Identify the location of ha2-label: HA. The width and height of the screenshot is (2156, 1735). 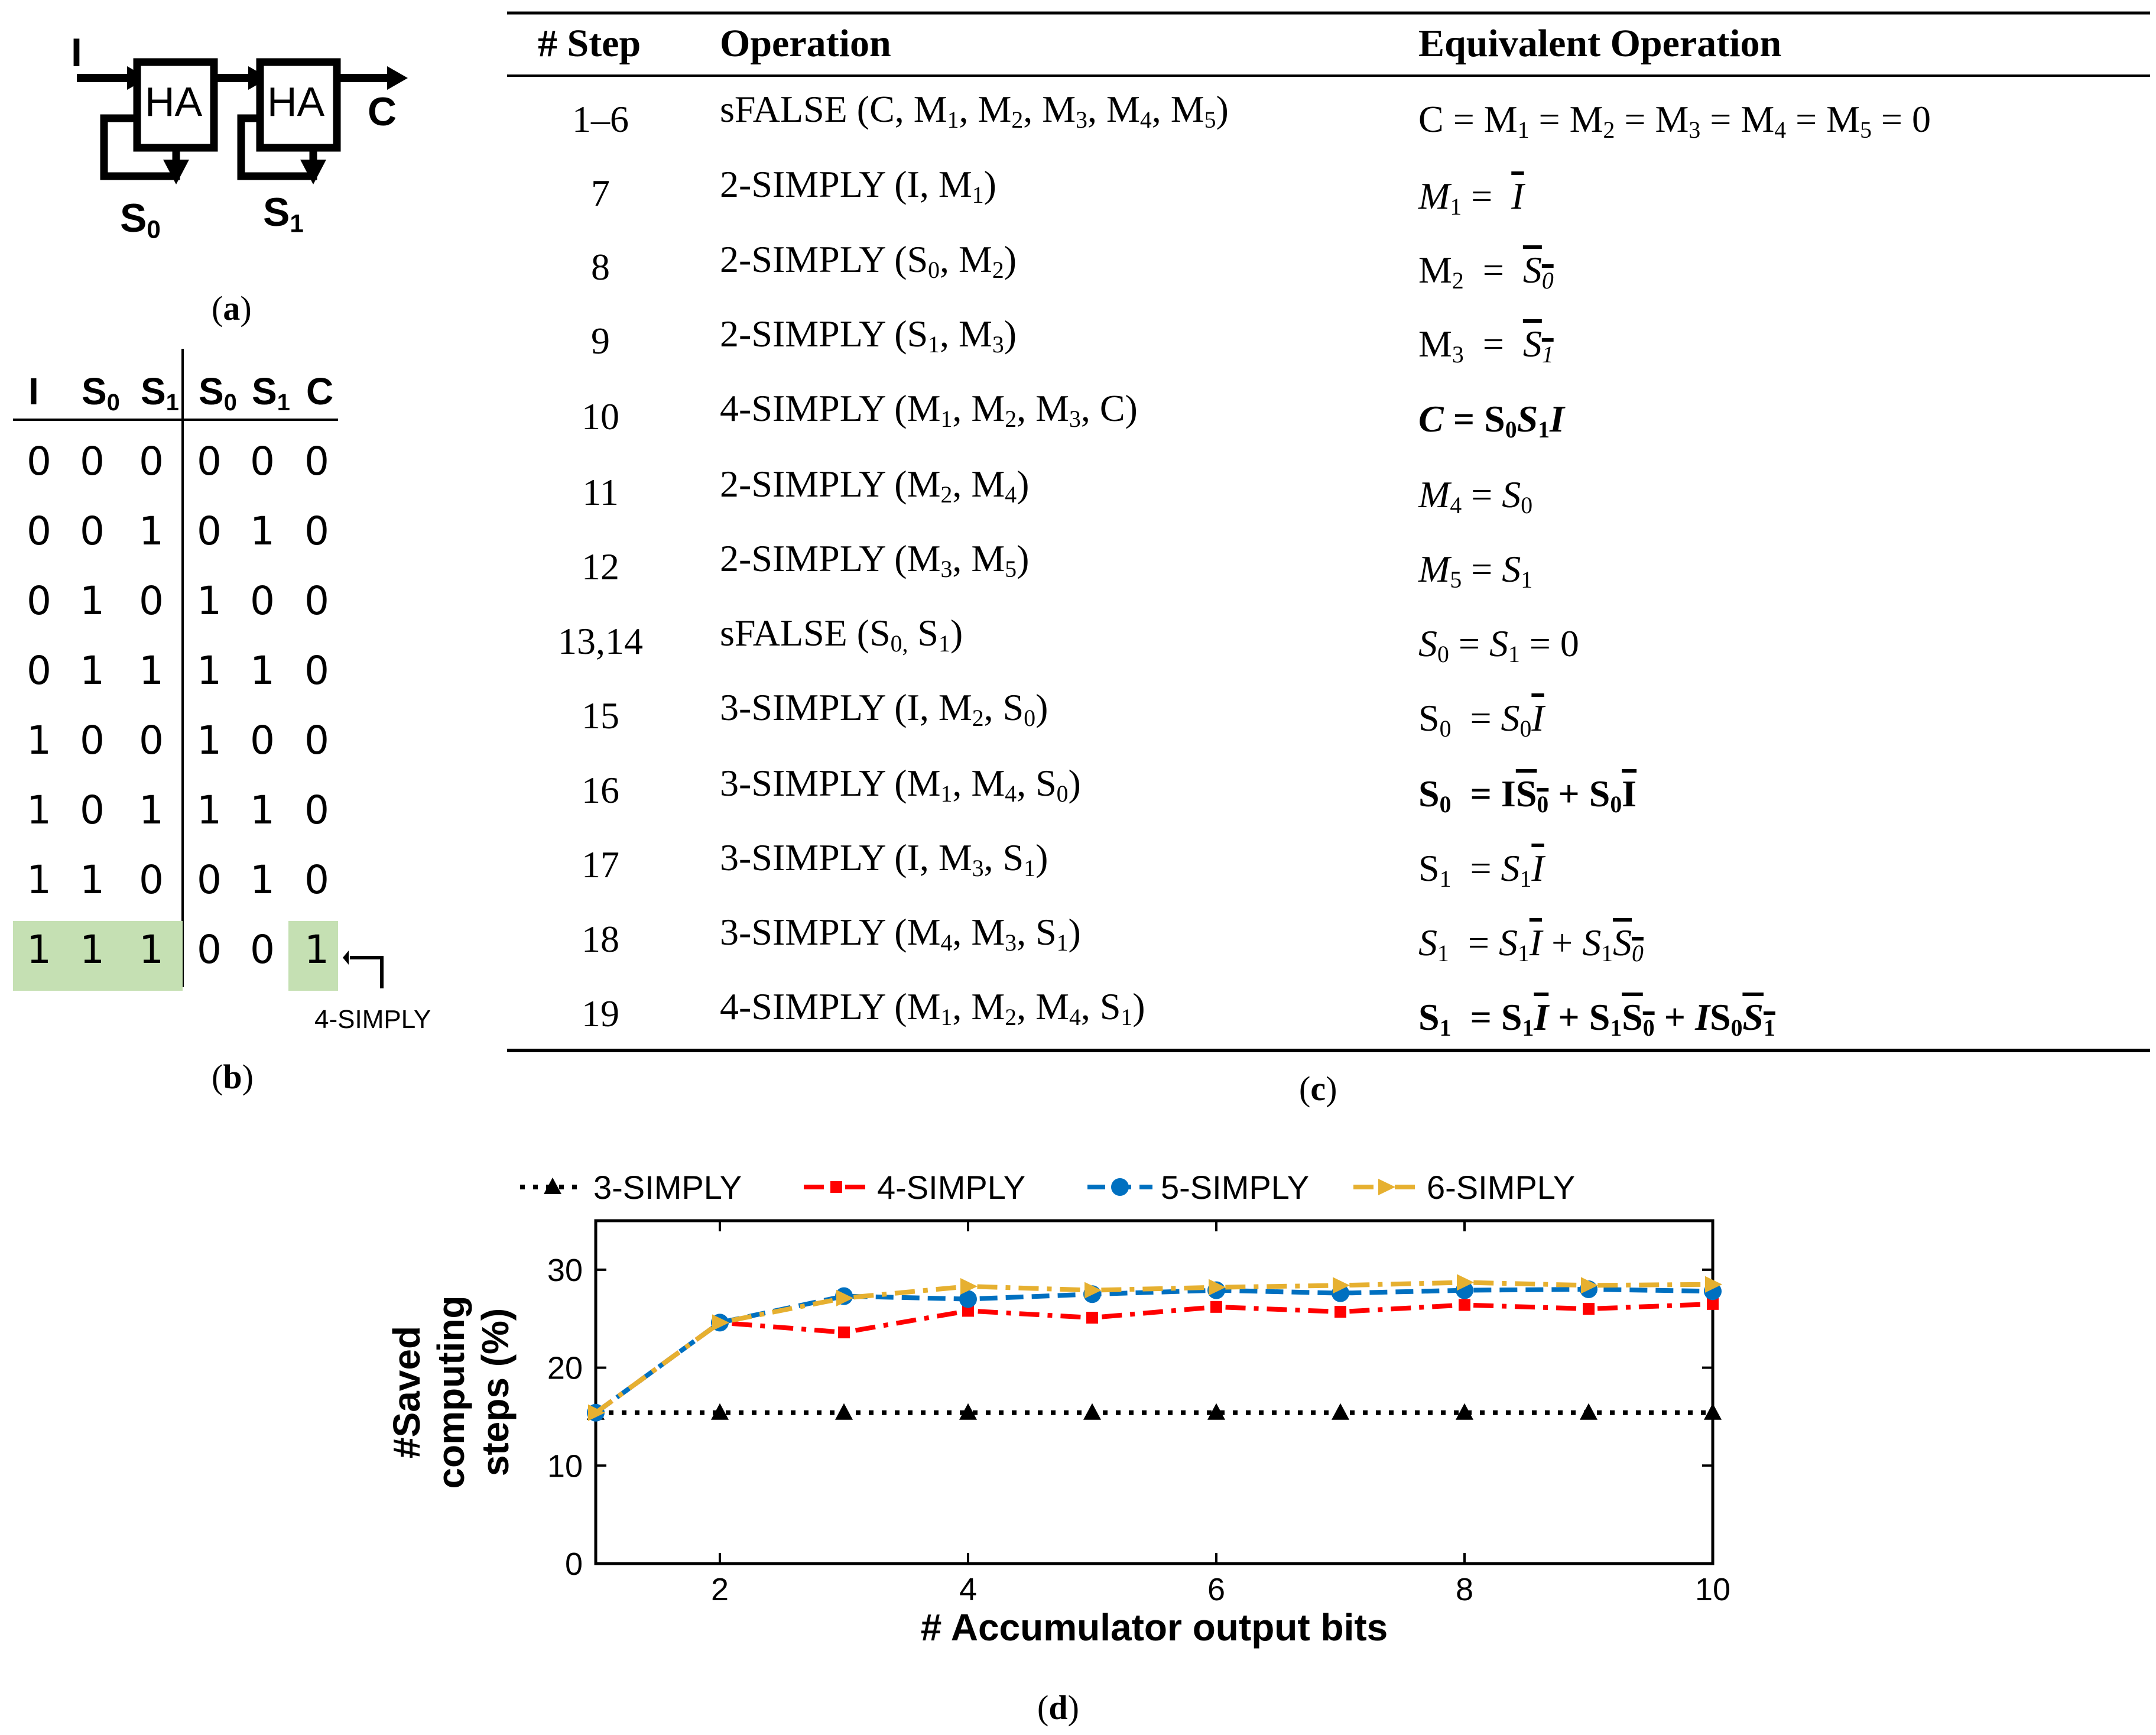
(296, 102).